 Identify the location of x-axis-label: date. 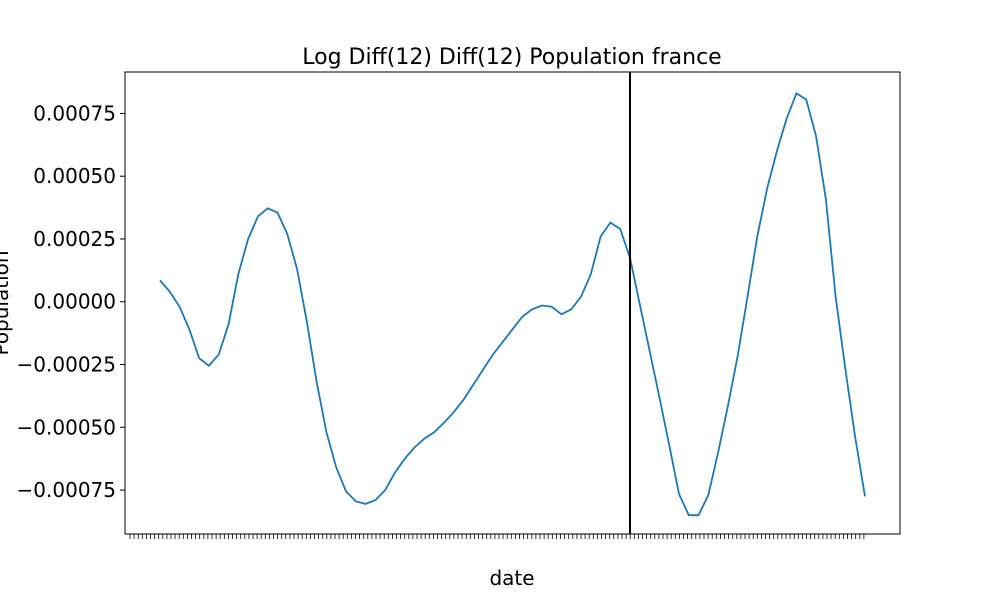
(511, 578).